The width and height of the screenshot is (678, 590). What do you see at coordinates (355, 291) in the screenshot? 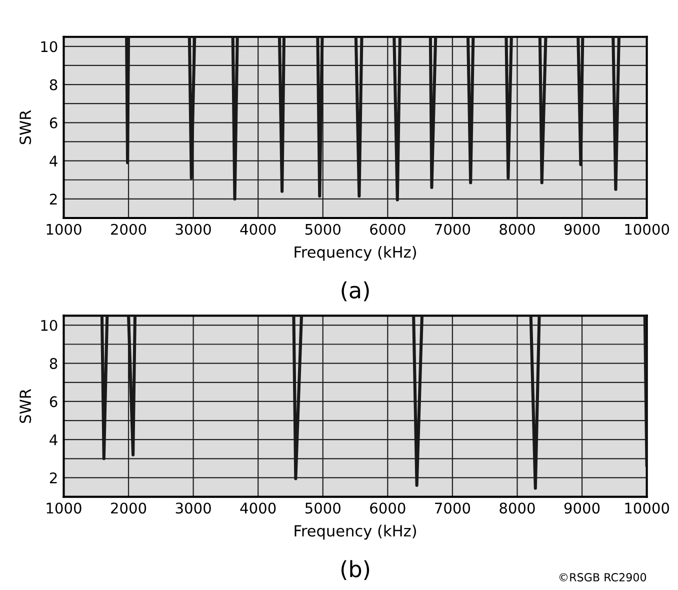
I see `text: (a)` at bounding box center [355, 291].